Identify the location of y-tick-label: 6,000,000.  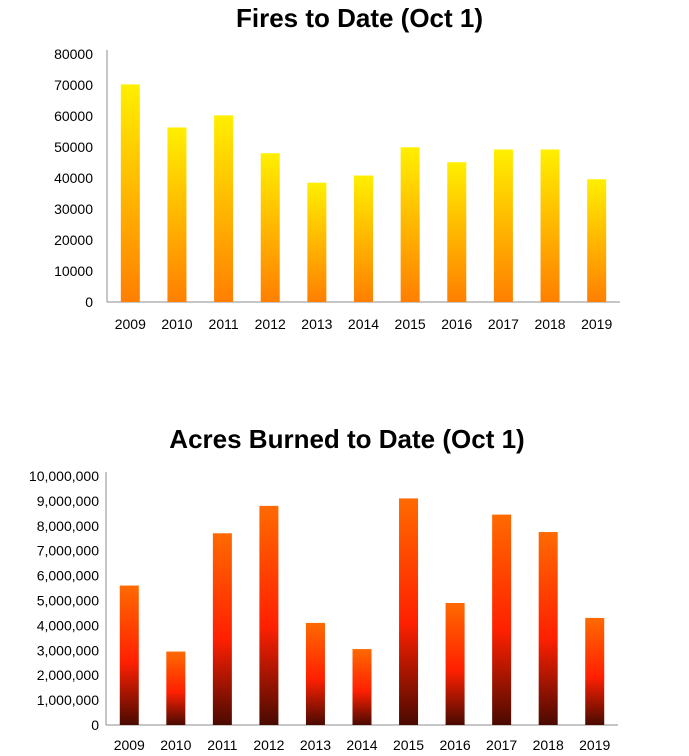
(68, 576).